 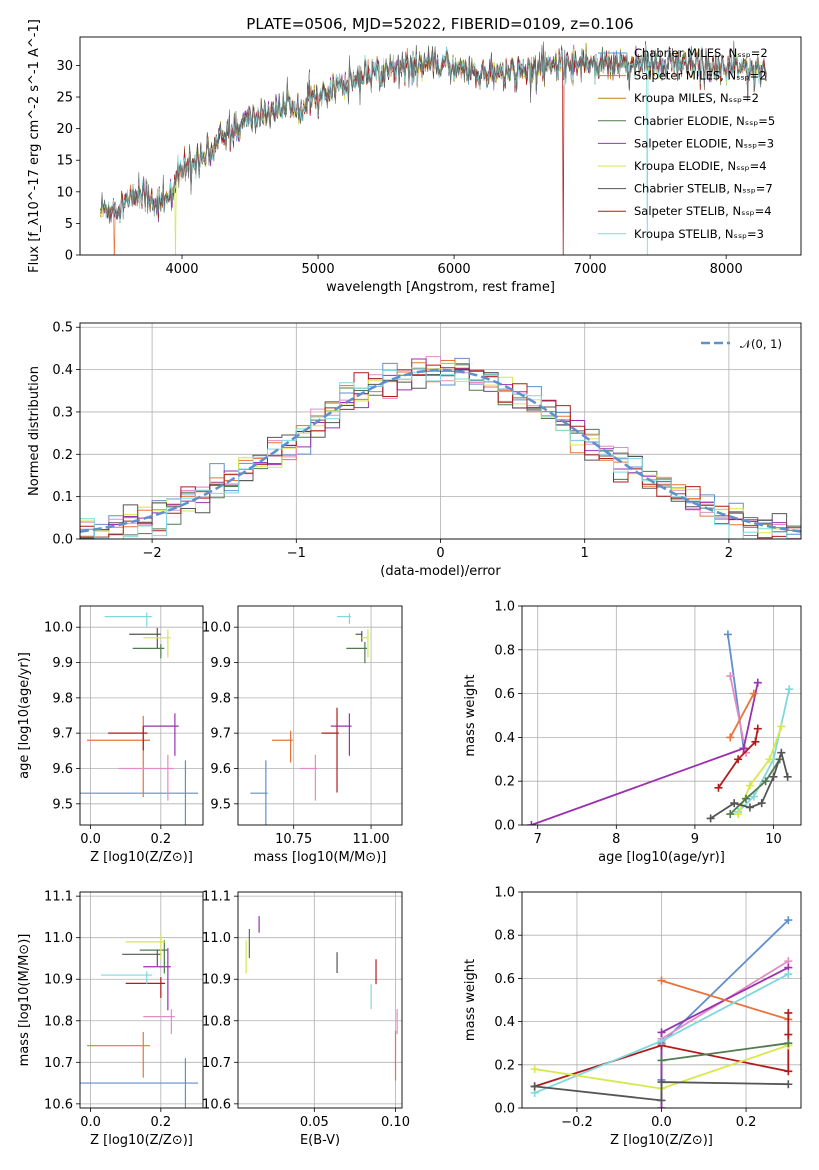 What do you see at coordinates (660, 727) in the screenshot?
I see `weight-lines` at bounding box center [660, 727].